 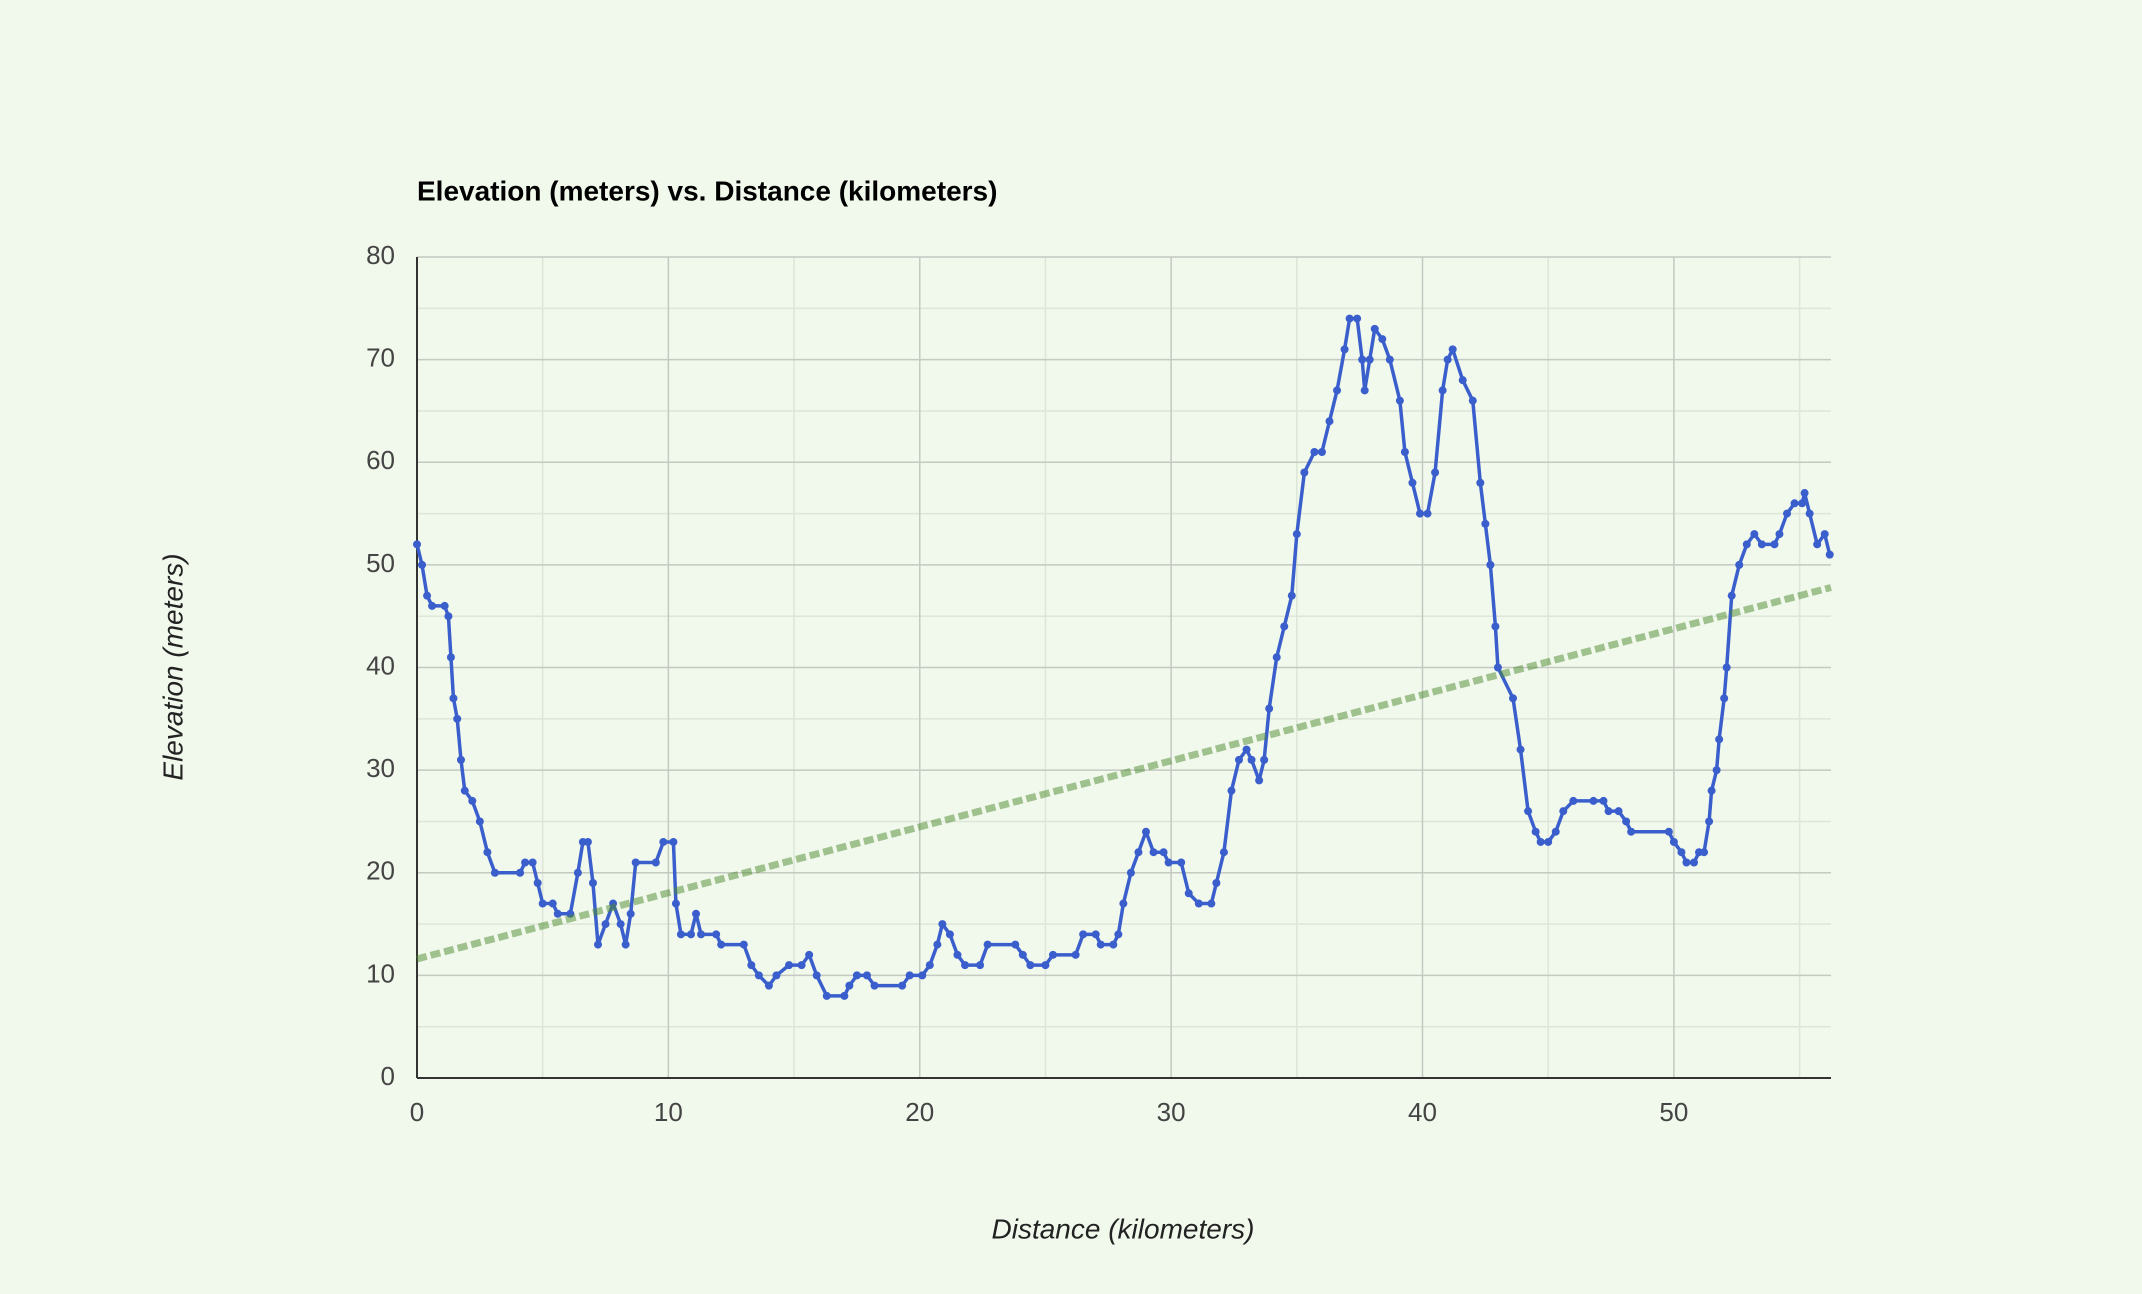 I want to click on y-tick-label: 70, so click(x=380, y=358).